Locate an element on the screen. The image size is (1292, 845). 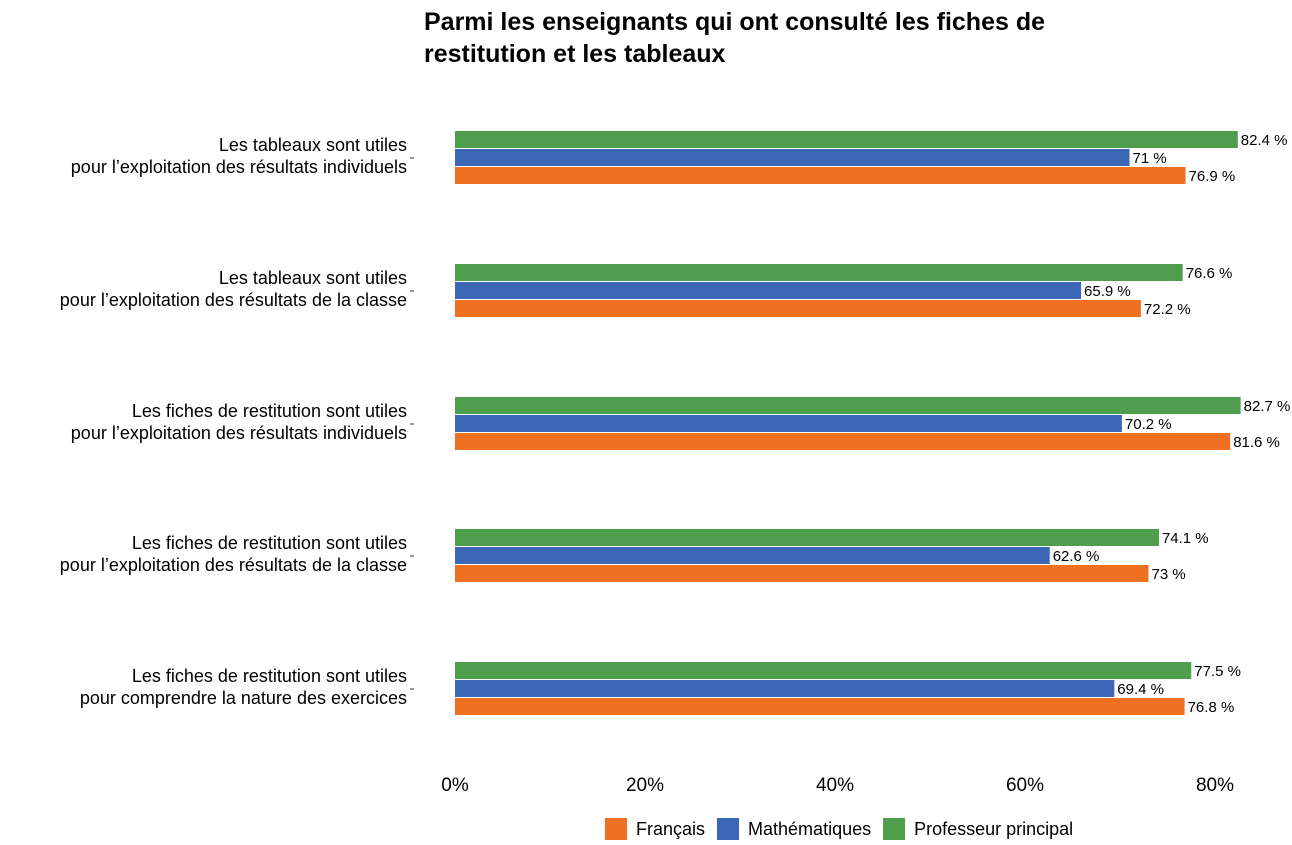
value-label: 73 % is located at coordinates (1169, 574).